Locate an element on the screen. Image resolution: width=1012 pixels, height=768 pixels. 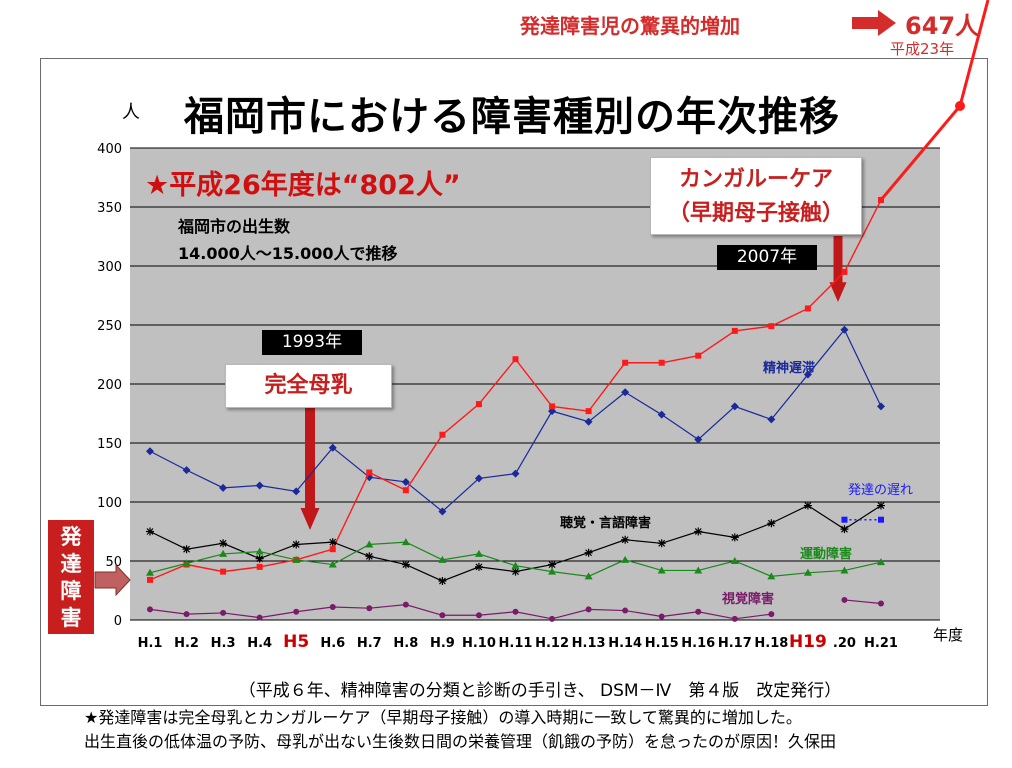
x-tick-label: H5 is located at coordinates (296, 642).